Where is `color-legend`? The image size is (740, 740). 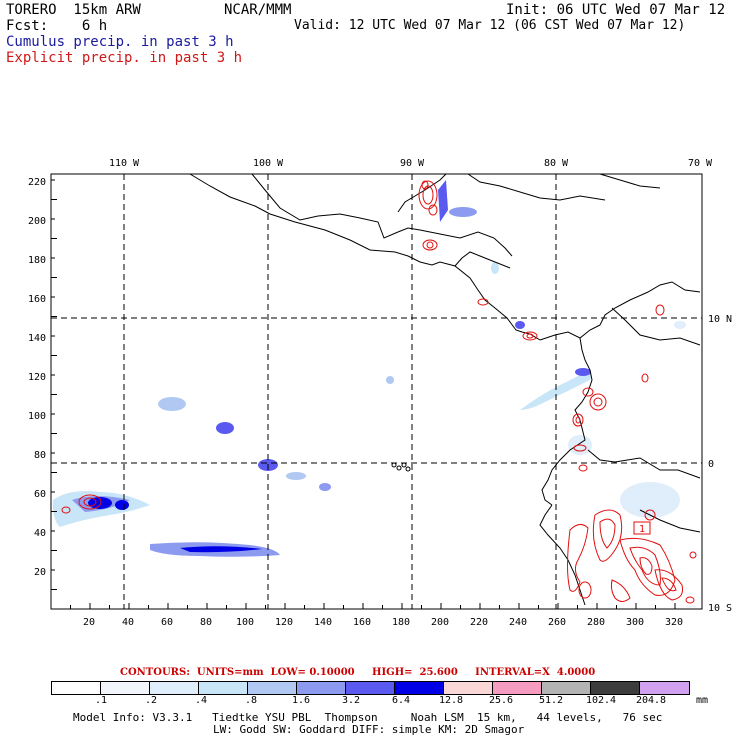 color-legend is located at coordinates (370, 688).